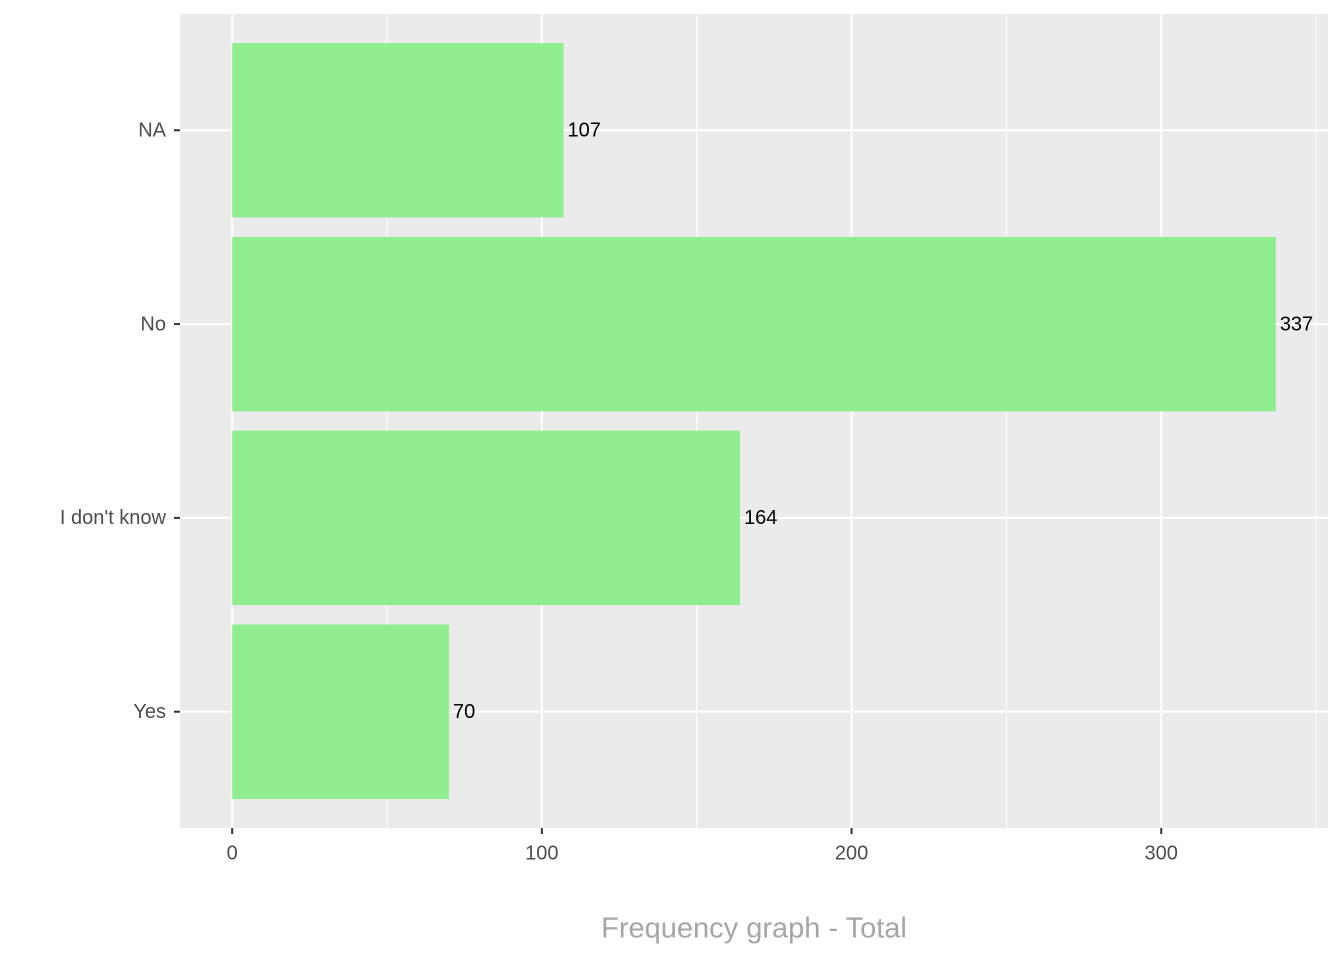 This screenshot has width=1344, height=960. I want to click on y-tick-label: I don't know, so click(113, 518).